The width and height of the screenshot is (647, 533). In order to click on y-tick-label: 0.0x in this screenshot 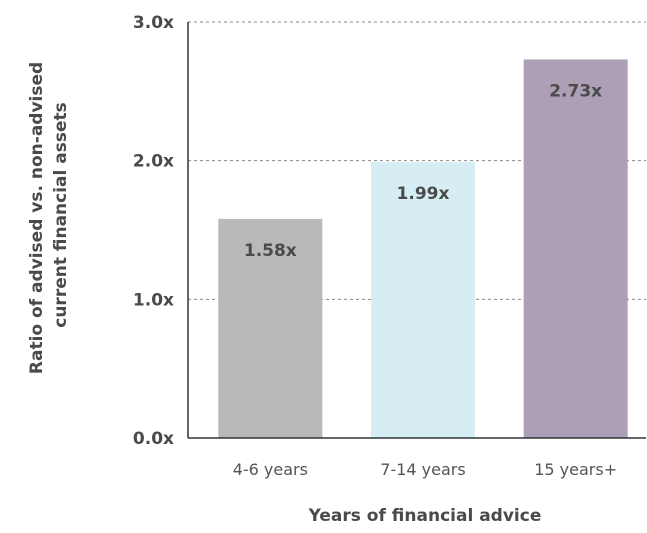, I will do `click(153, 439)`.